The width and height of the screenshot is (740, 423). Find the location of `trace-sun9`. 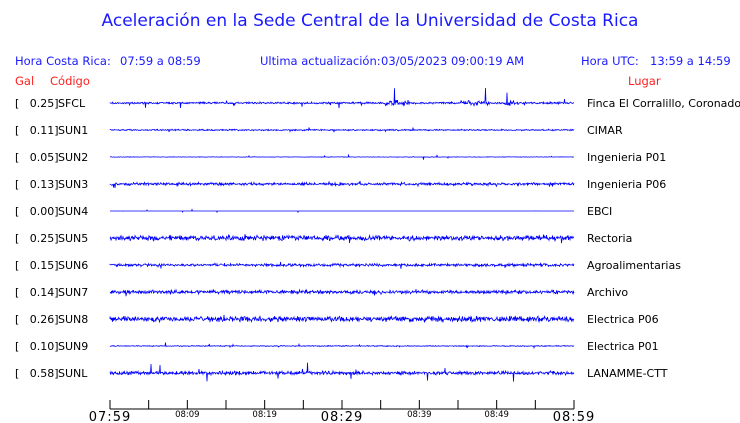

trace-sun9 is located at coordinates (342, 346).